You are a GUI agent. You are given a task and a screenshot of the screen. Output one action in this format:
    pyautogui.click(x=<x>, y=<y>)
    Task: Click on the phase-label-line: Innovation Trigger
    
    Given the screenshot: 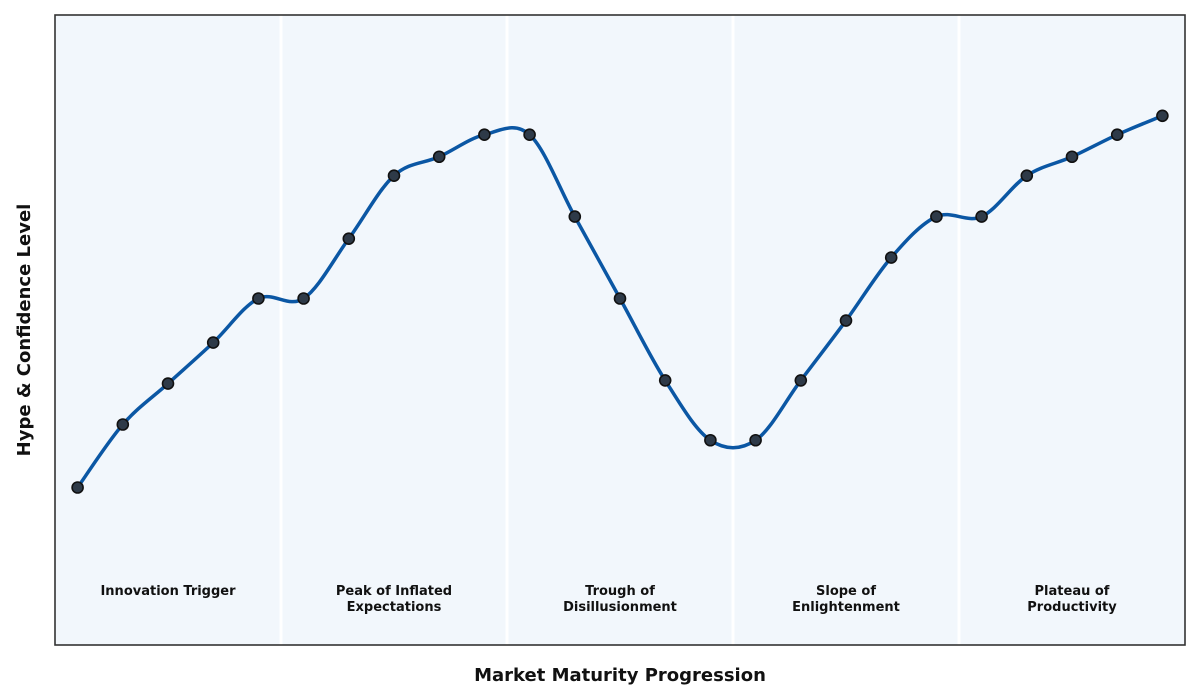 What is the action you would take?
    pyautogui.click(x=168, y=591)
    